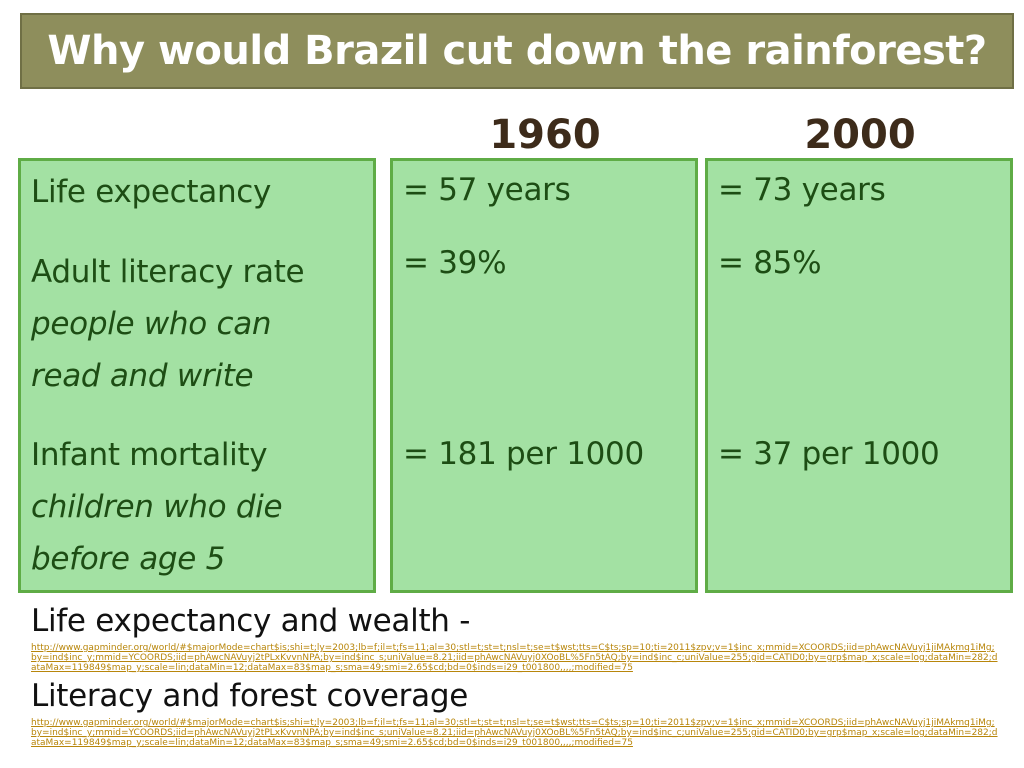 This screenshot has height=768, width=1024. Describe the element at coordinates (860, 135) in the screenshot. I see `year-header-2000: 2000` at that location.